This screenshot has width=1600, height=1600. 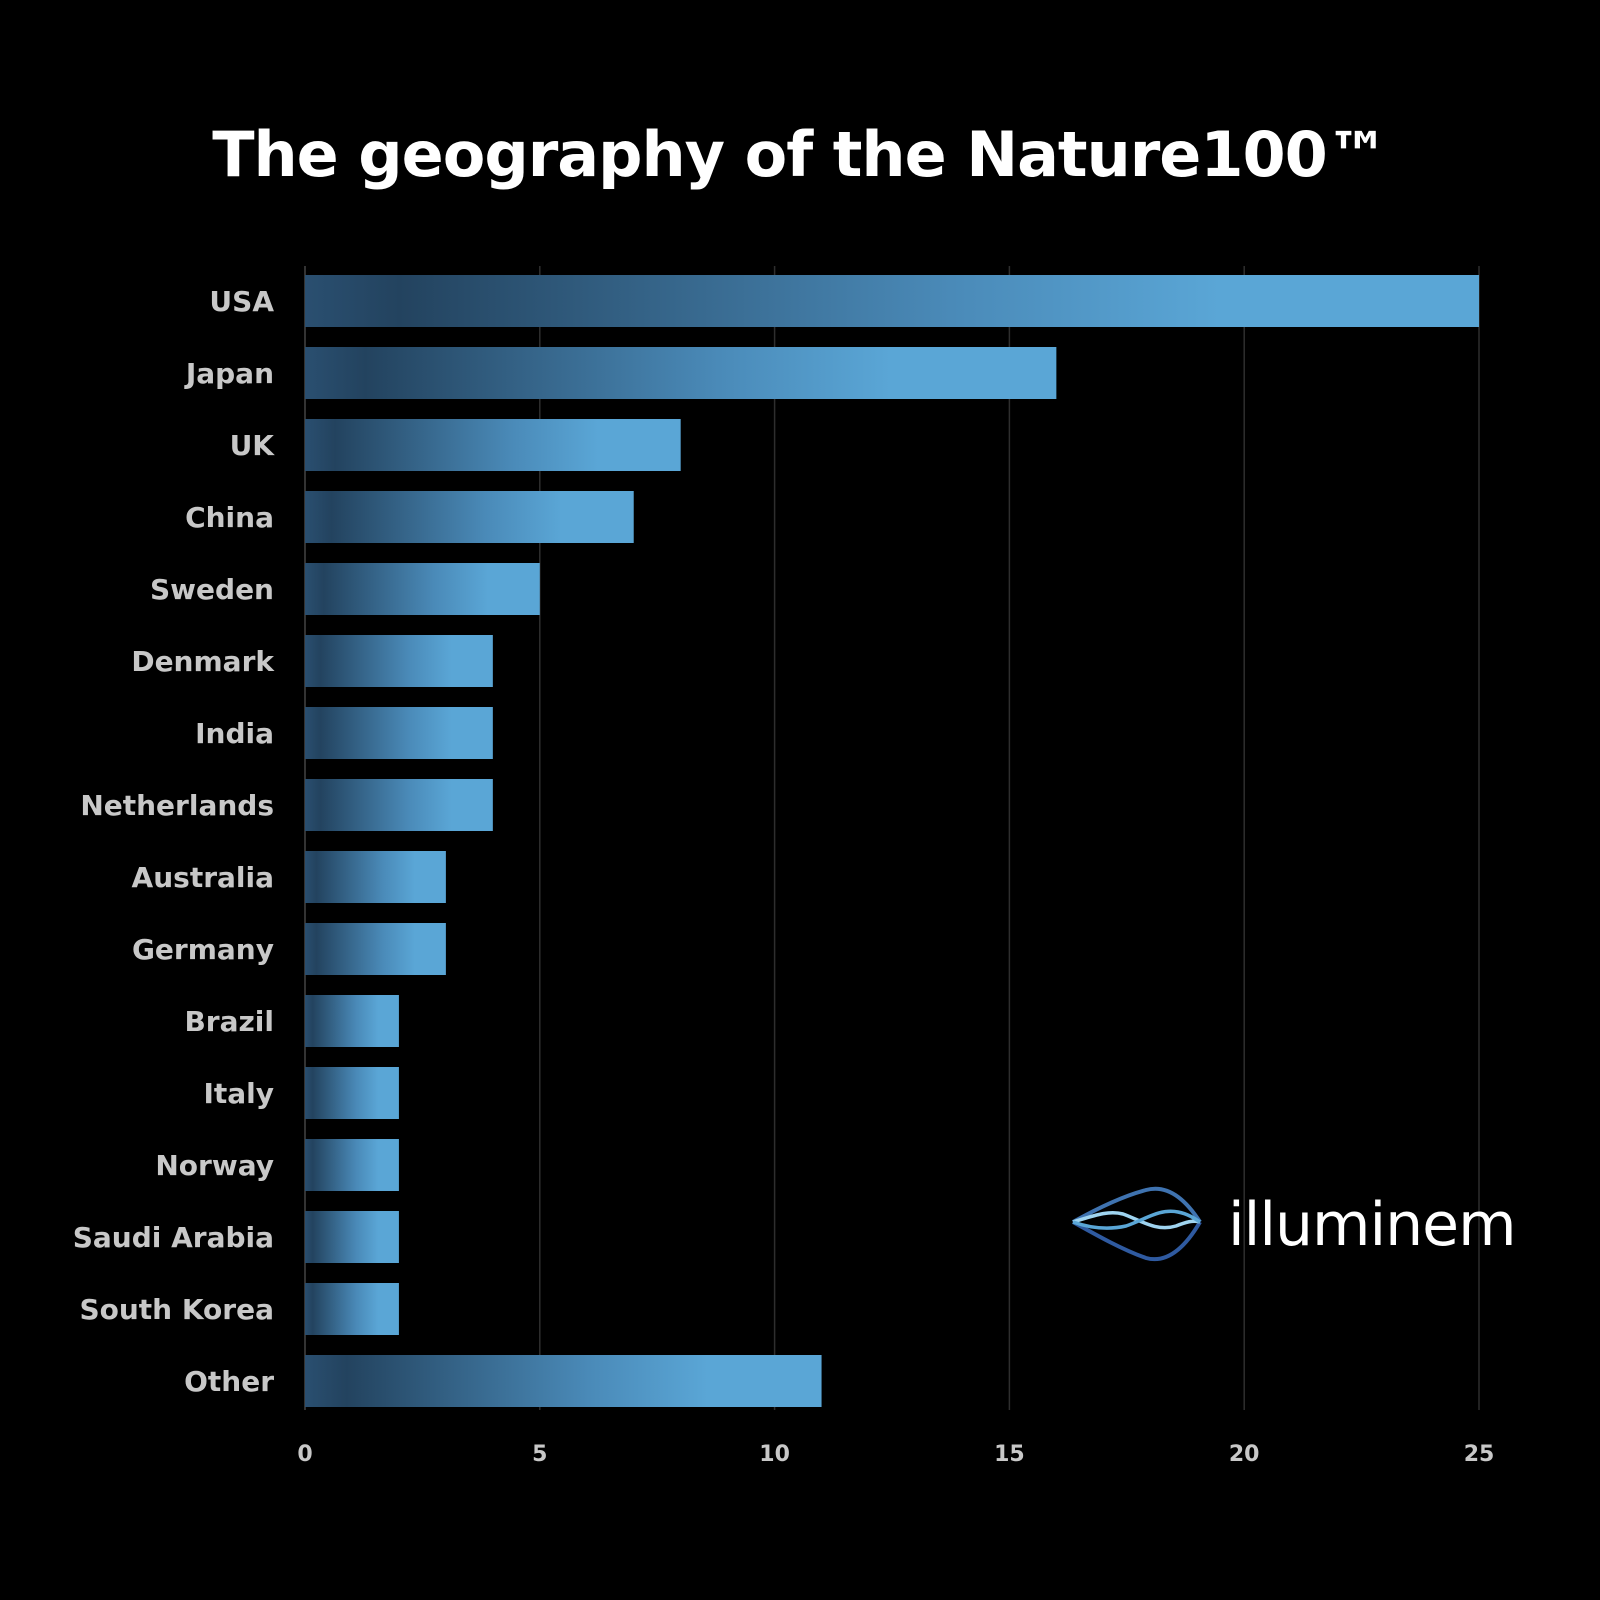 What do you see at coordinates (895, 1454) in the screenshot?
I see `x-tick-labels: 0 5 10 15 20 25` at bounding box center [895, 1454].